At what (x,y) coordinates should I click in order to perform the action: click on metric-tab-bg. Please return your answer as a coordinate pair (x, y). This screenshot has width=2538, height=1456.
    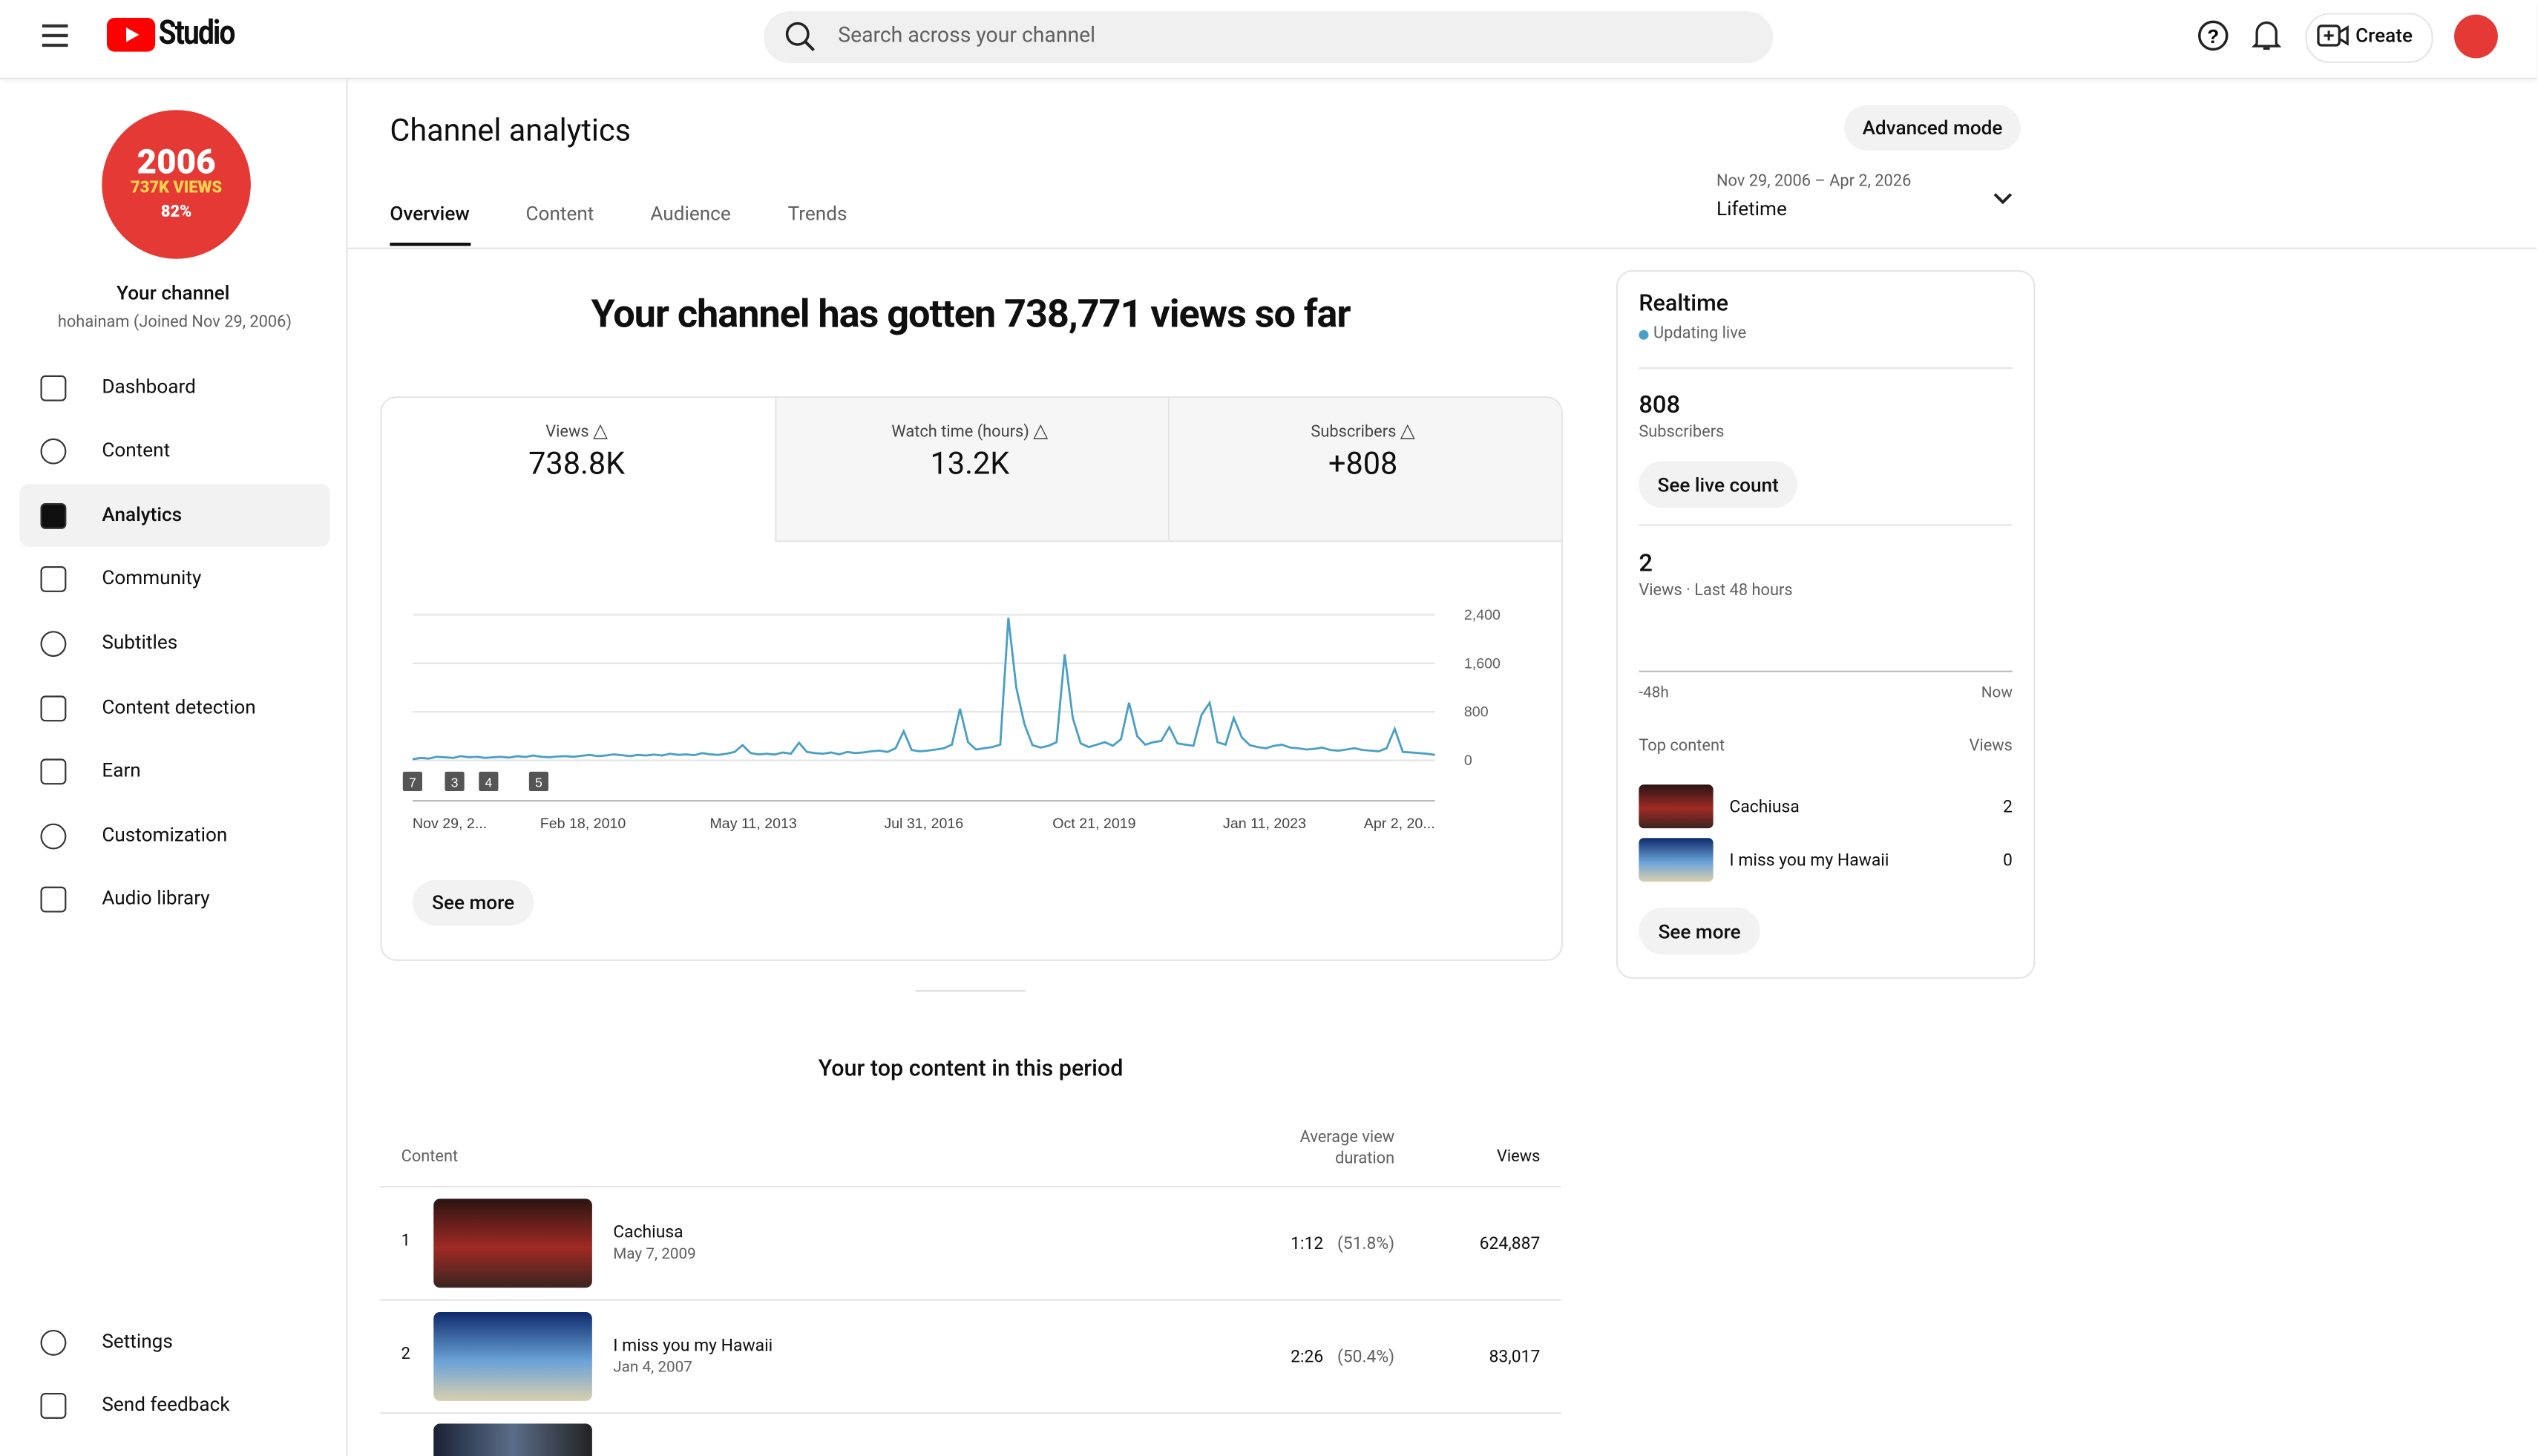
    Looking at the image, I should click on (1168, 470).